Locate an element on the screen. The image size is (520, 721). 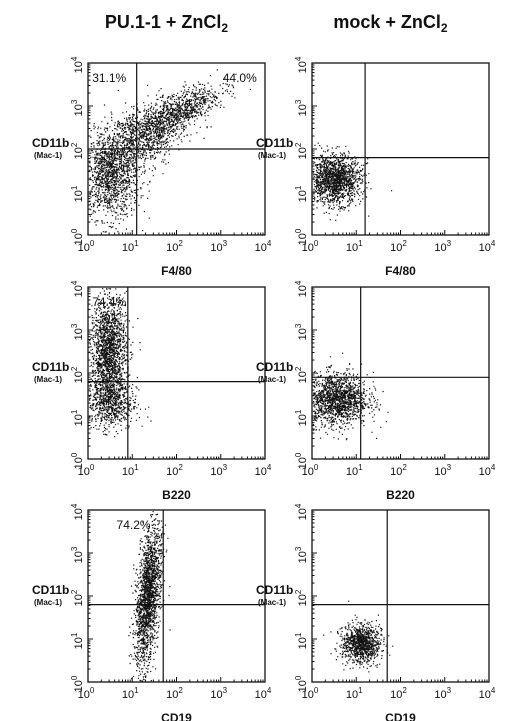
quadrant-percentage: 74.4% is located at coordinates (109, 302).